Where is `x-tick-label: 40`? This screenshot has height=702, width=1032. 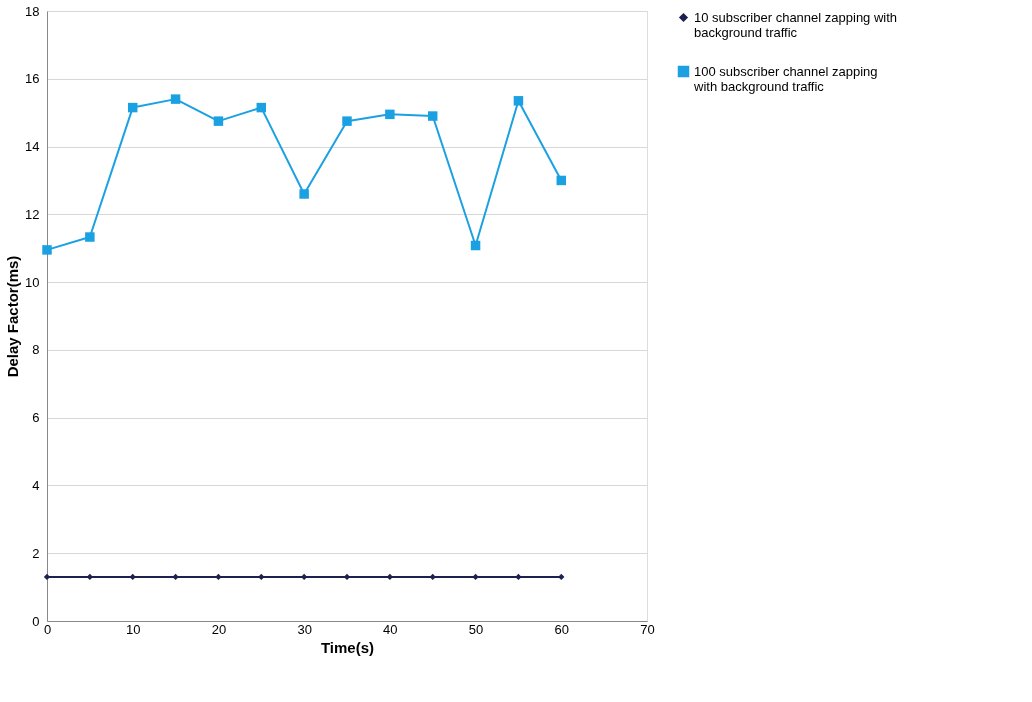 x-tick-label: 40 is located at coordinates (390, 629).